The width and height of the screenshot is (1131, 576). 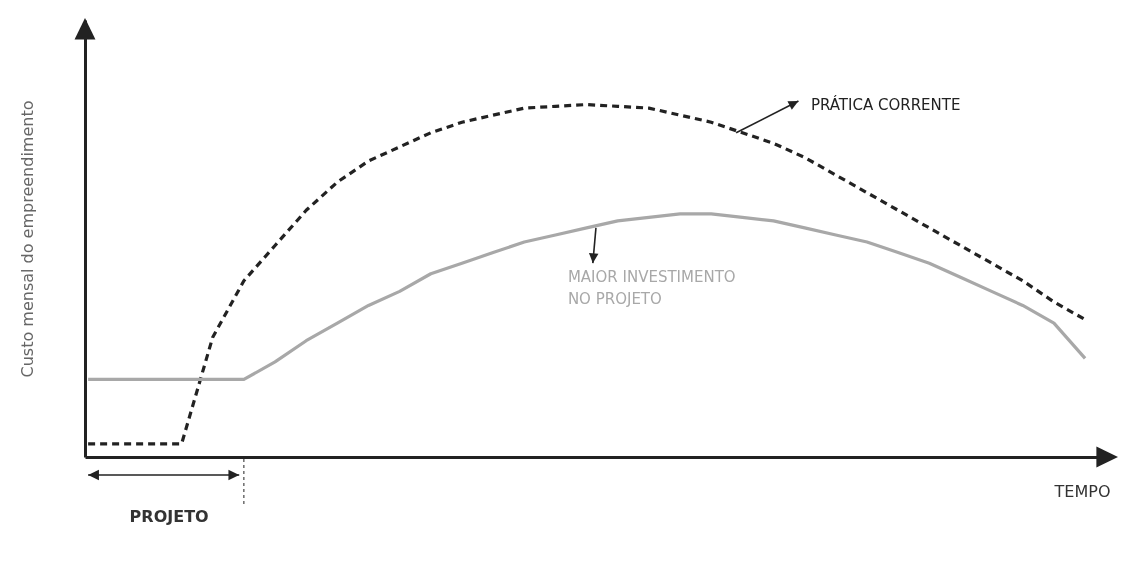 What do you see at coordinates (1082, 491) in the screenshot?
I see `x-axis-title: TEMPO` at bounding box center [1082, 491].